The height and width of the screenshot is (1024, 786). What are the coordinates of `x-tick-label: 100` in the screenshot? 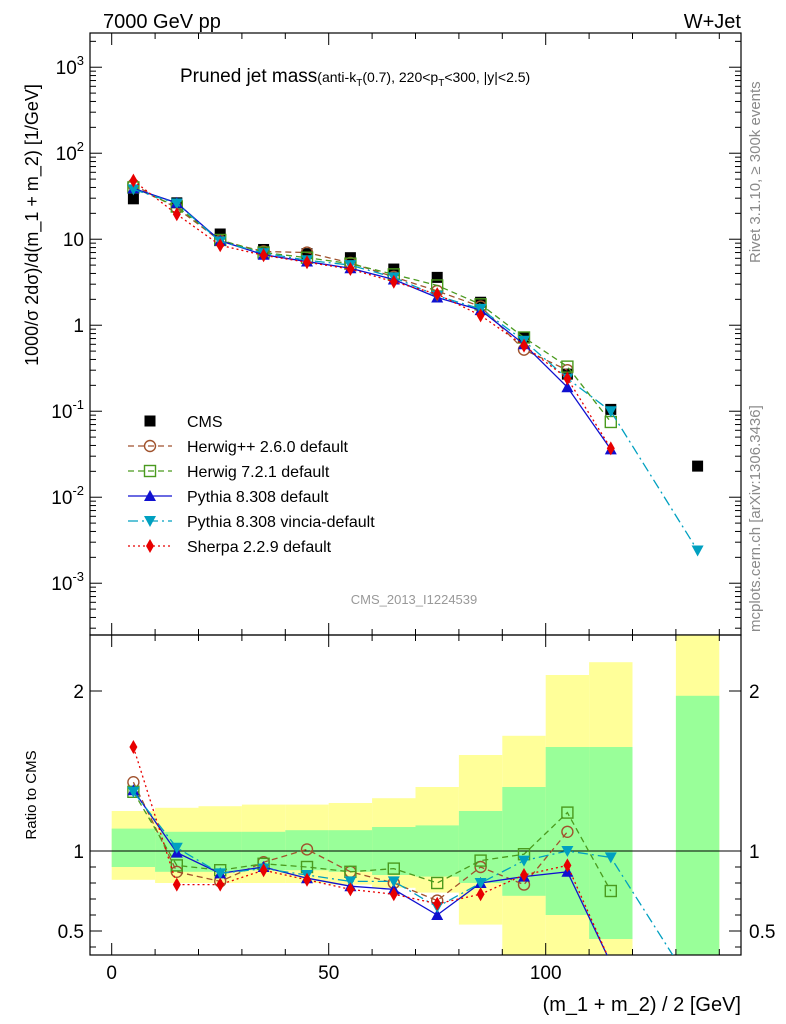 It's located at (546, 973).